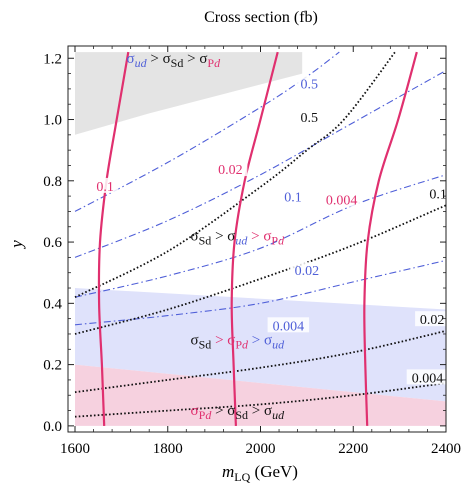 Image resolution: width=474 pixels, height=489 pixels. What do you see at coordinates (113, 238) in the screenshot?
I see `curve-Pd-0.1` at bounding box center [113, 238].